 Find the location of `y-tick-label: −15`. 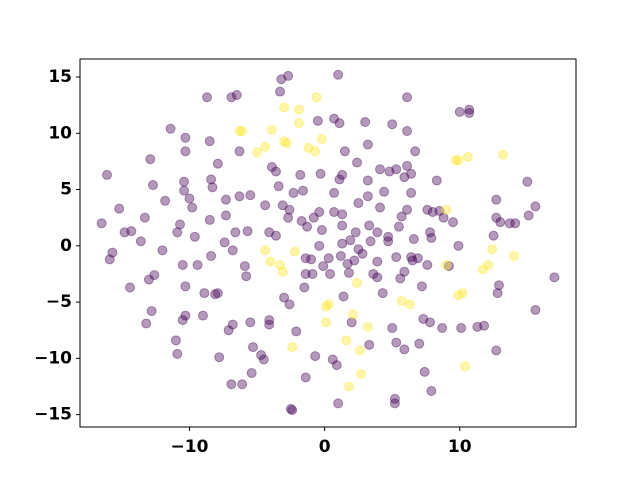

y-tick-label: −15 is located at coordinates (53, 415).